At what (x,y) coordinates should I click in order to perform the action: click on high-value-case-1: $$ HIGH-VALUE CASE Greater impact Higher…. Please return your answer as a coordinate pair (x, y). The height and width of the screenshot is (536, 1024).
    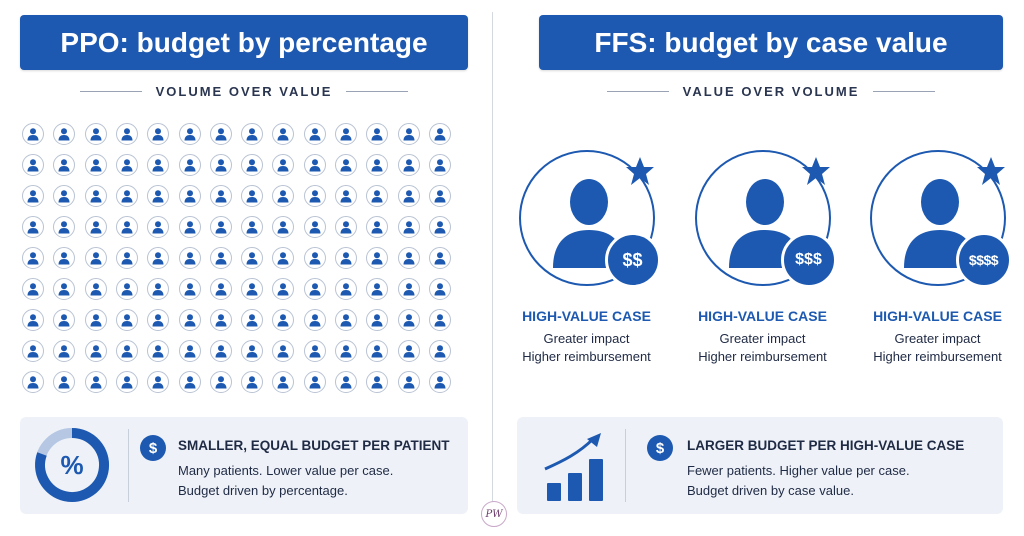
    Looking at the image, I should click on (586, 258).